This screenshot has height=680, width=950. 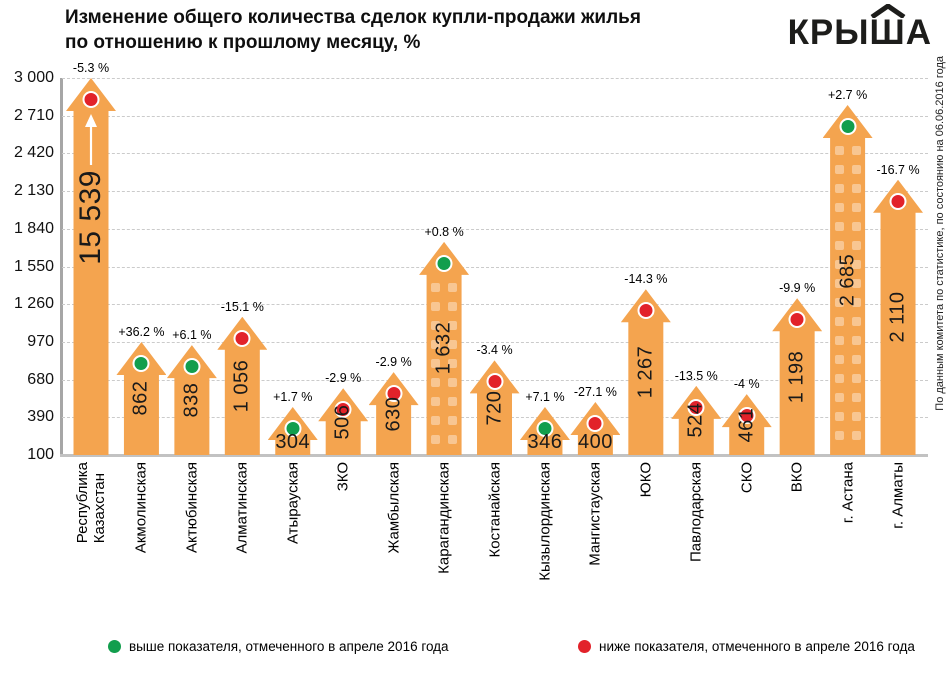 I want to click on y-axis-tick-label: 100, so click(x=40, y=454).